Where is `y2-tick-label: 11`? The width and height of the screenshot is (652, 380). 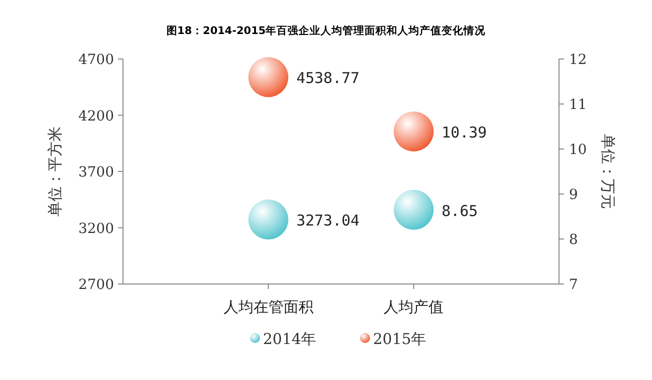 y2-tick-label: 11 is located at coordinates (578, 105).